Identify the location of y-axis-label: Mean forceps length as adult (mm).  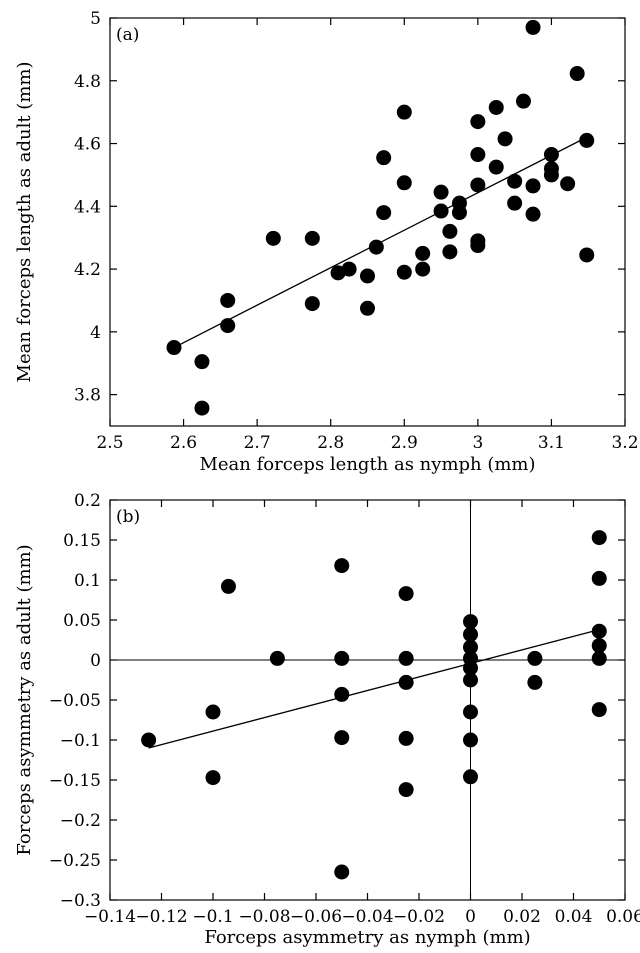
(24, 222).